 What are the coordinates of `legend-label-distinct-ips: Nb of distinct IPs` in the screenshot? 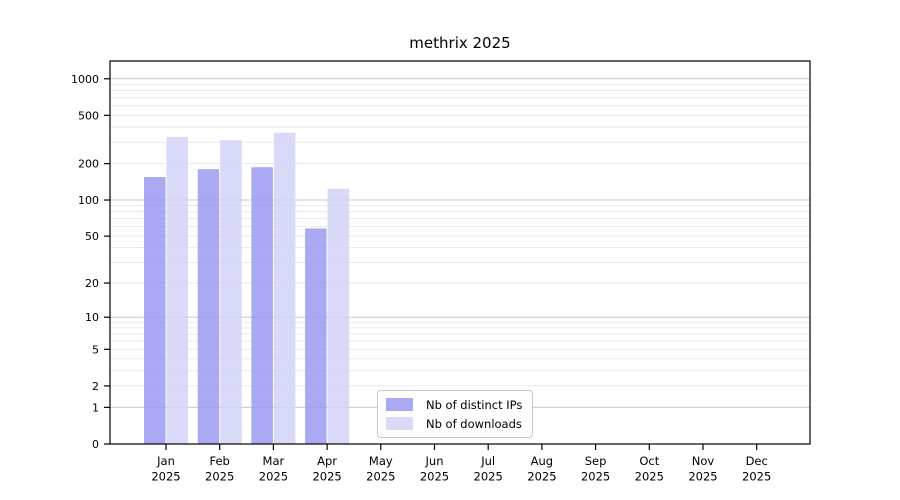 It's located at (474, 404).